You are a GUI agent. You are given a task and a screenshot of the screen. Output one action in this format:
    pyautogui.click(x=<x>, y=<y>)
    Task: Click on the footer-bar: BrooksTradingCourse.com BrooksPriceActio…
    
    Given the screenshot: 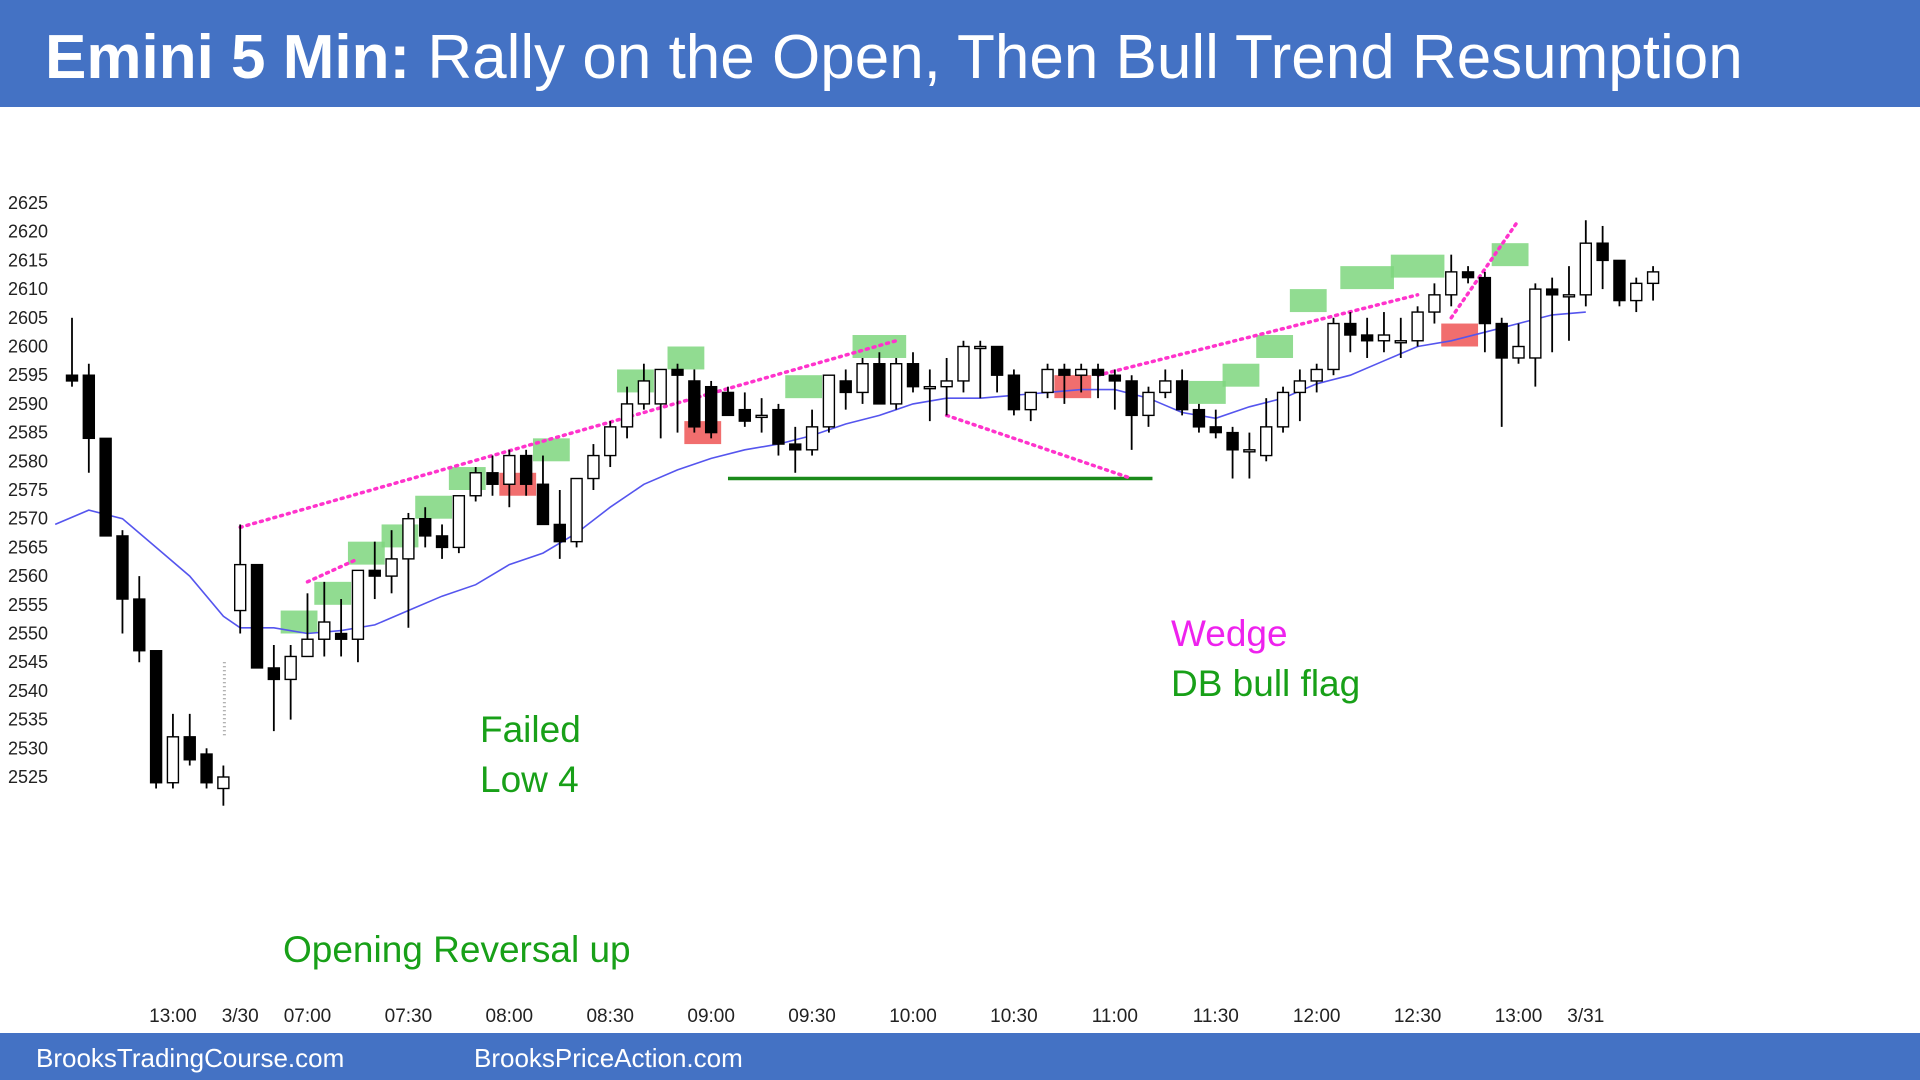 What is the action you would take?
    pyautogui.click(x=960, y=1056)
    